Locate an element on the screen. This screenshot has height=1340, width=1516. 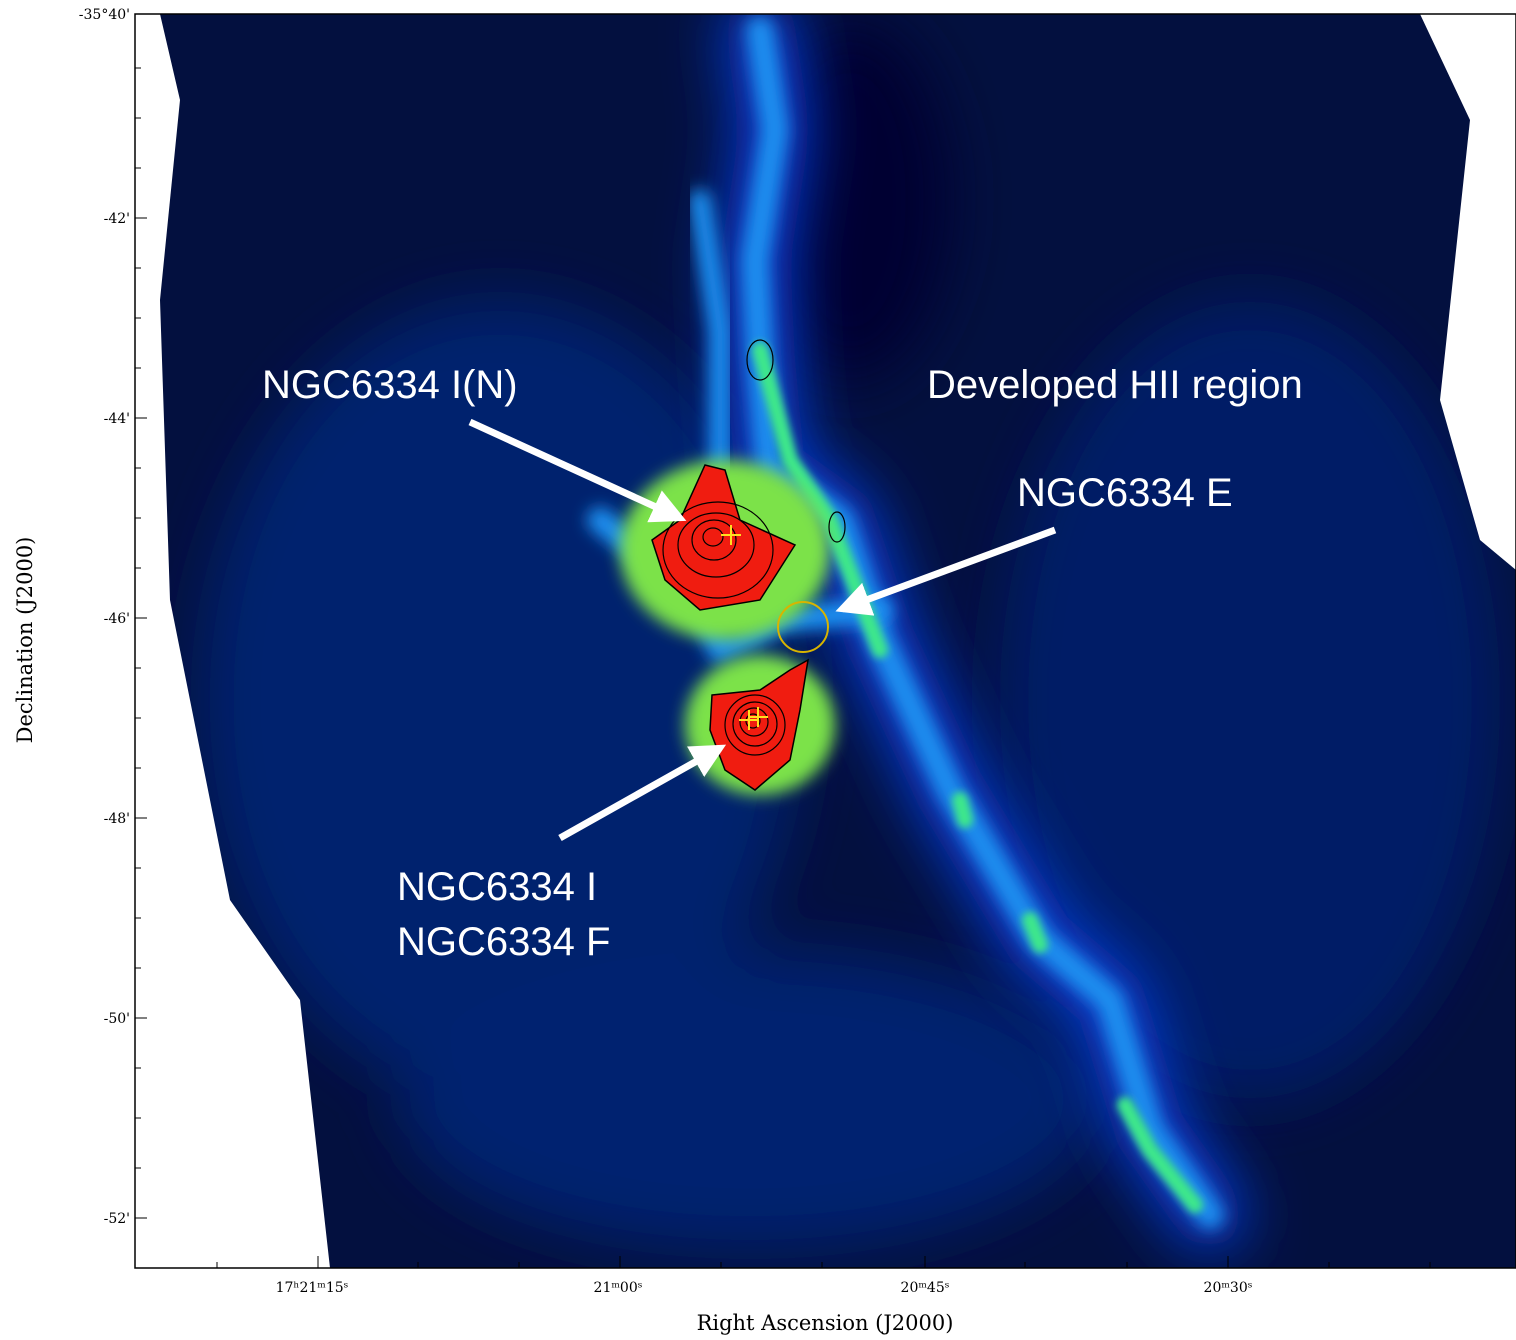
arrows is located at coordinates (762, 630).